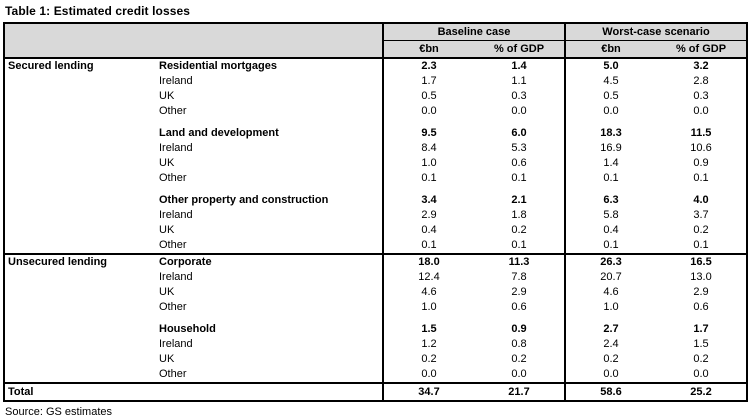 This screenshot has width=750, height=419. Describe the element at coordinates (701, 66) in the screenshot. I see `cell-value: 3.2` at that location.